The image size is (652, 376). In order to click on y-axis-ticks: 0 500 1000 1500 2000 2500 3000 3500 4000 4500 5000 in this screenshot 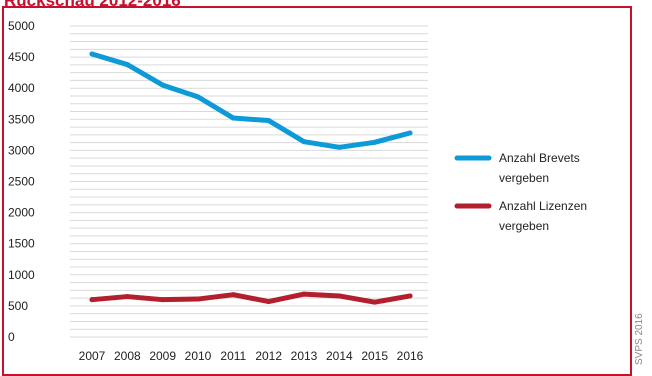, I will do `click(21, 181)`.